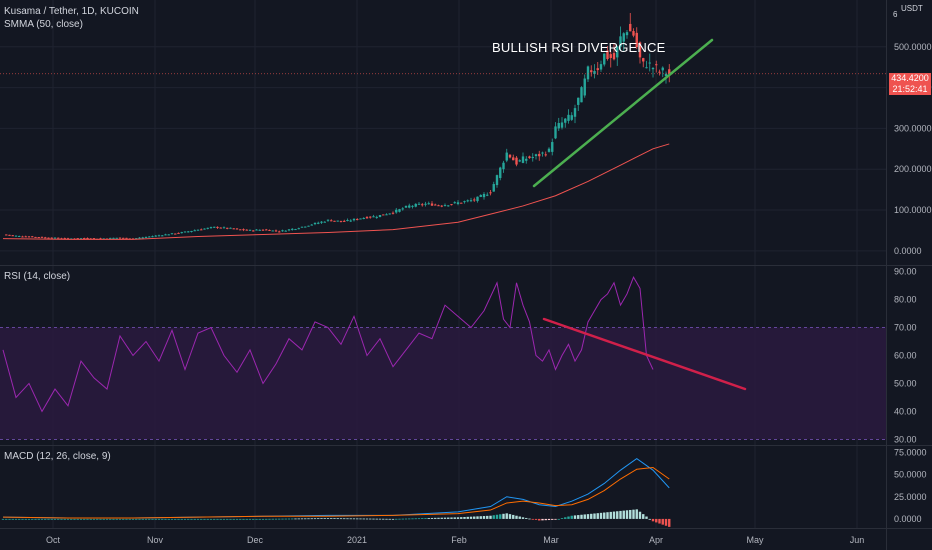  I want to click on trend-drawings, so click(639, 214).